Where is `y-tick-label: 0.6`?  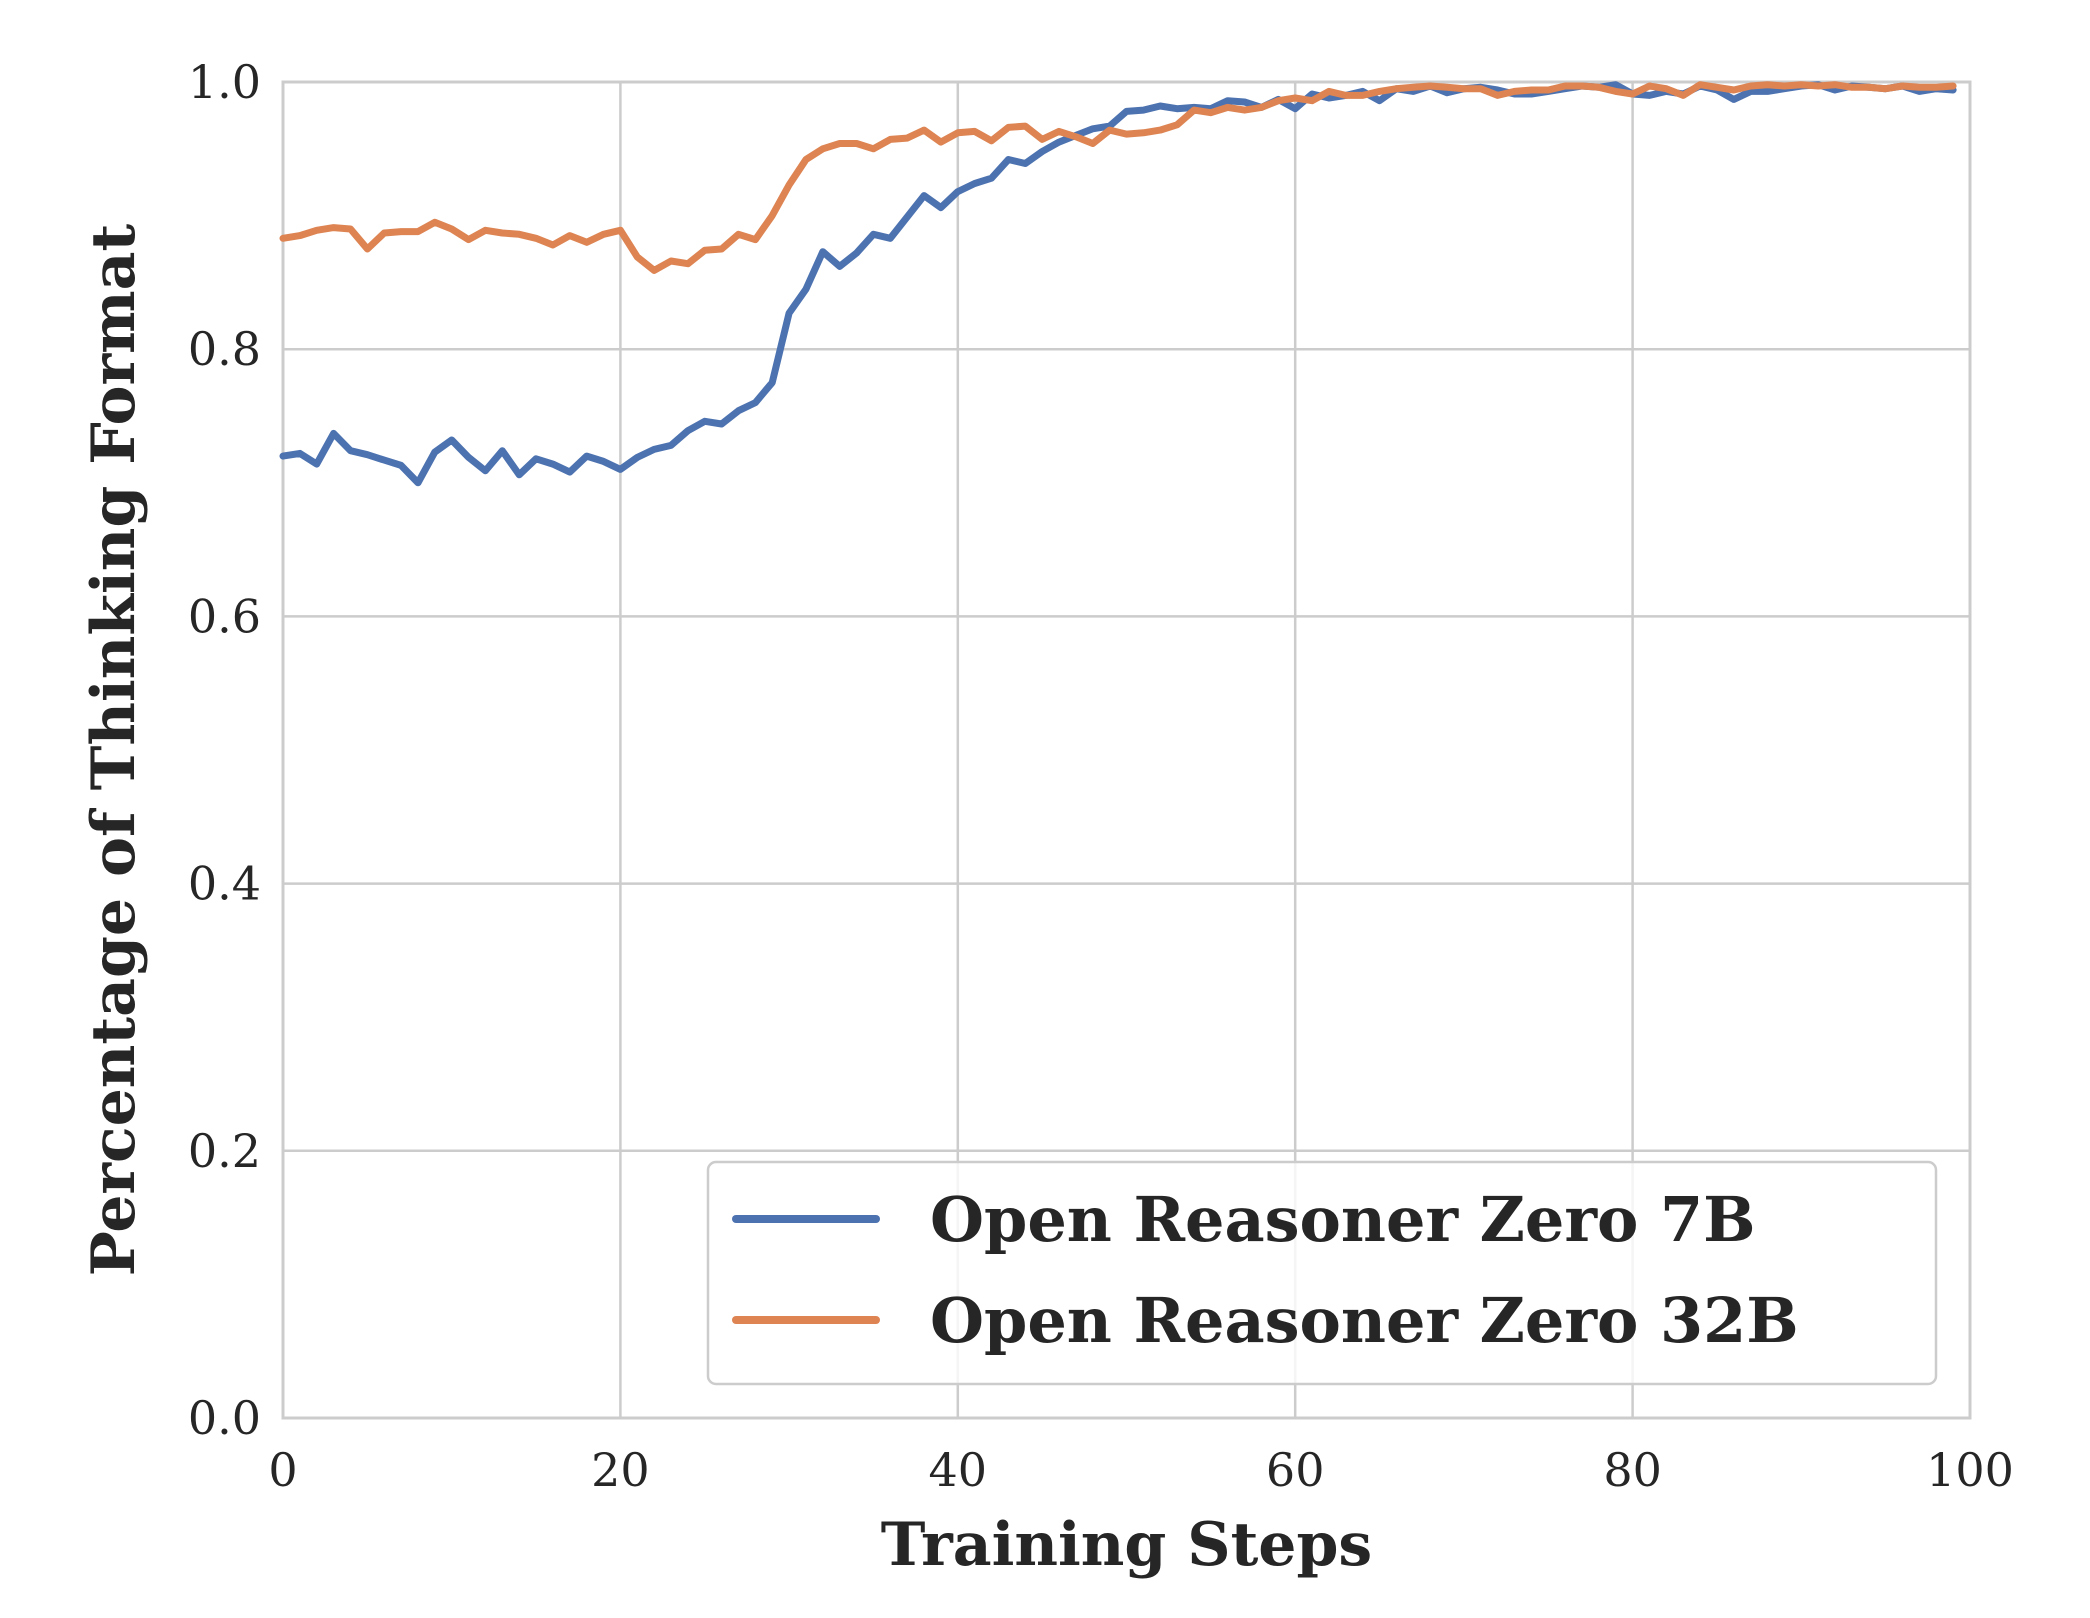
y-tick-label: 0.6 is located at coordinates (224, 616).